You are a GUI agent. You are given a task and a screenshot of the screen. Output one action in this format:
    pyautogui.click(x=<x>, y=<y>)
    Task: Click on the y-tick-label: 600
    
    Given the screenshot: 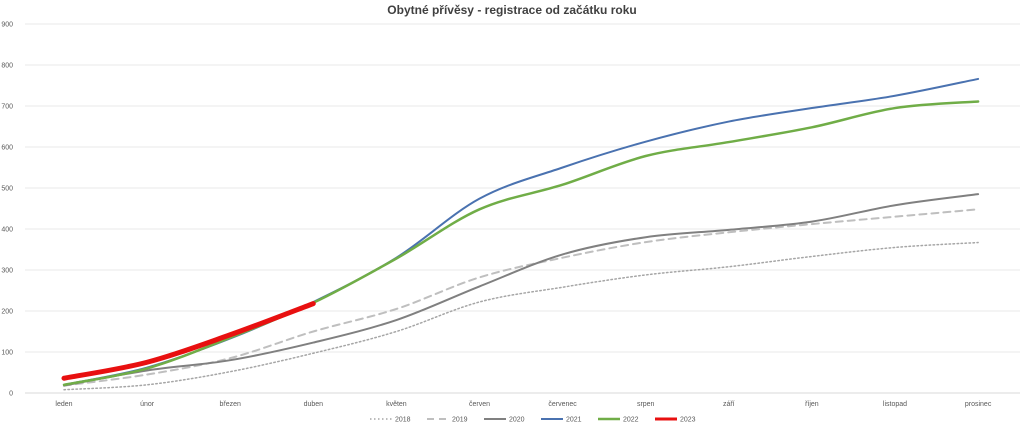 What is the action you would take?
    pyautogui.click(x=7, y=148)
    